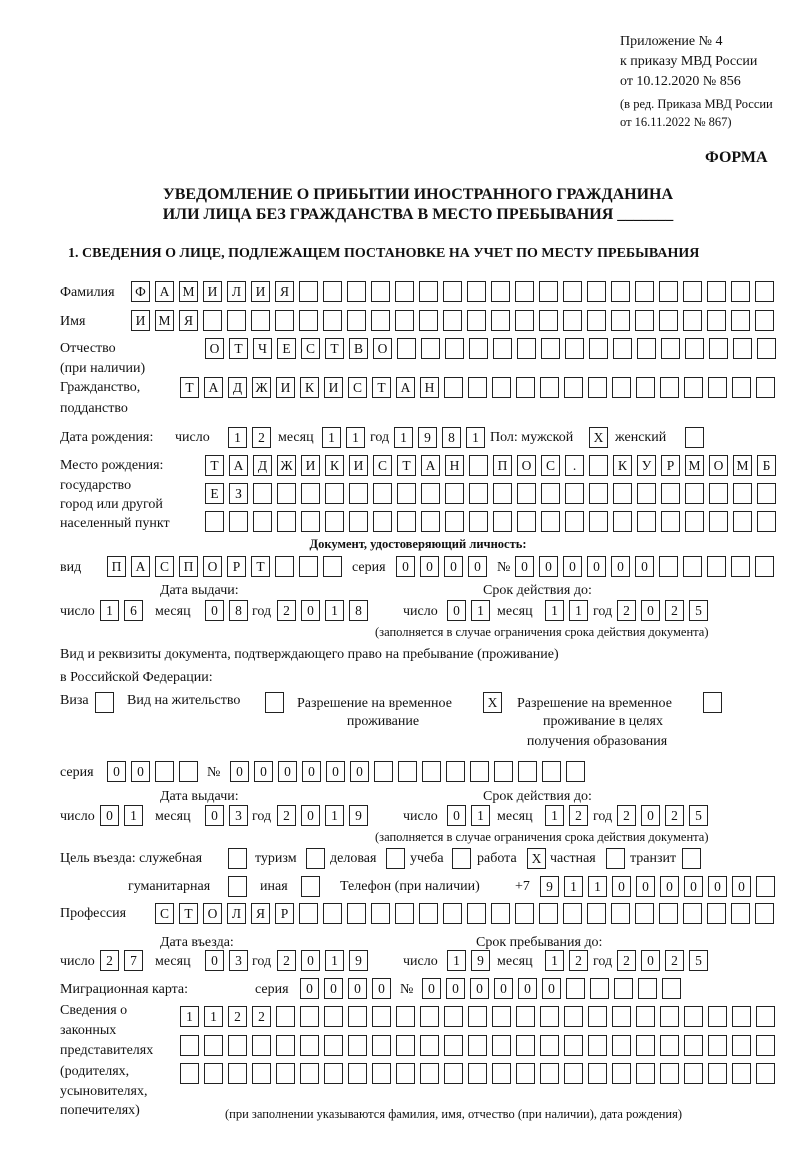 The width and height of the screenshot is (800, 1163). Describe the element at coordinates (286, 348) in the screenshot. I see `char-cell: Е` at that location.